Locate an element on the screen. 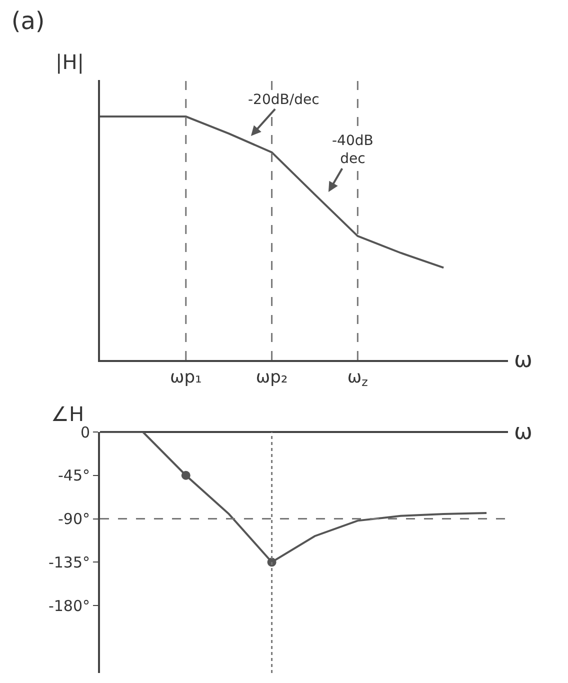  y-axis-title: |H| is located at coordinates (69, 62).